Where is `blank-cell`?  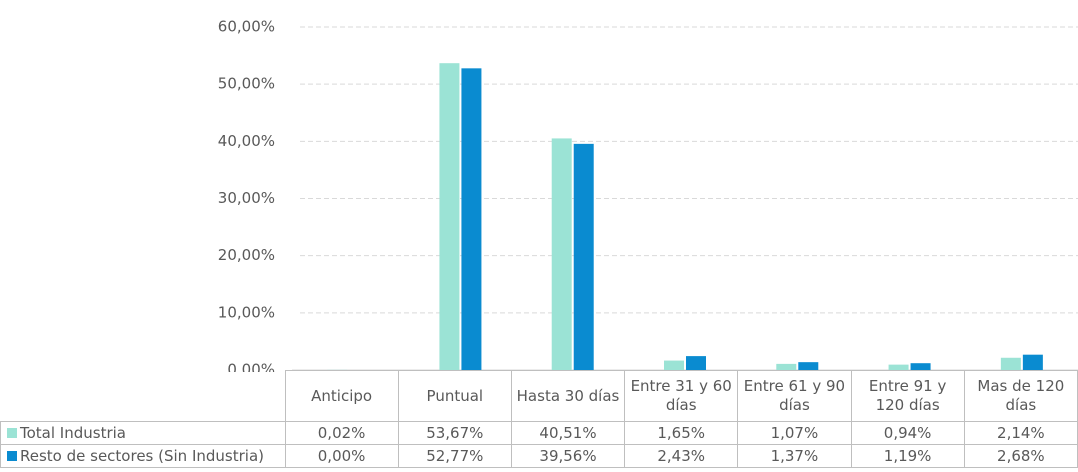 blank-cell is located at coordinates (143, 396).